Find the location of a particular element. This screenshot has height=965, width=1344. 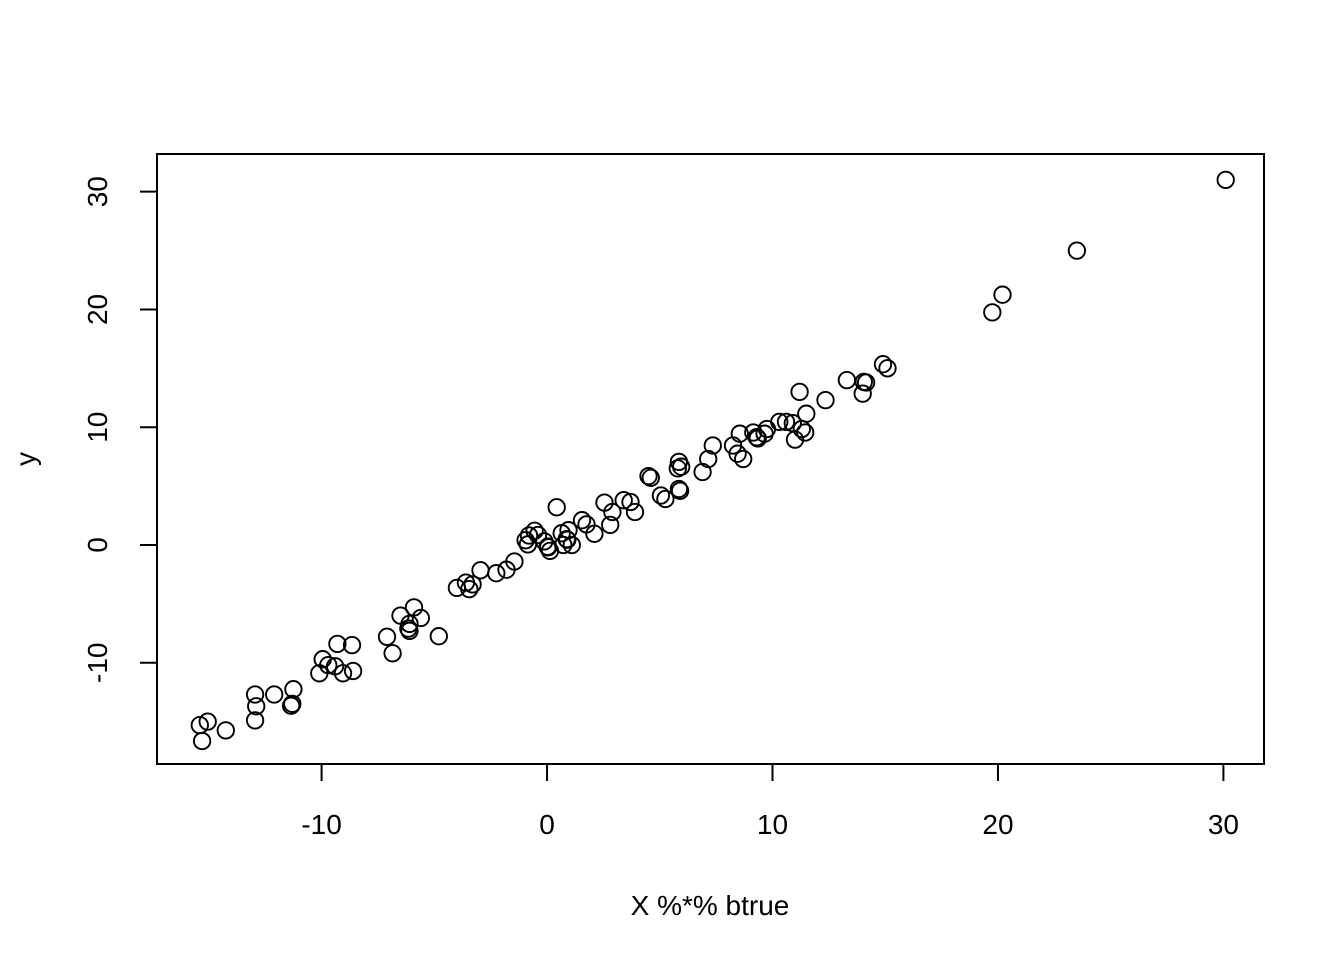

y-axis-label: y is located at coordinates (25, 459).